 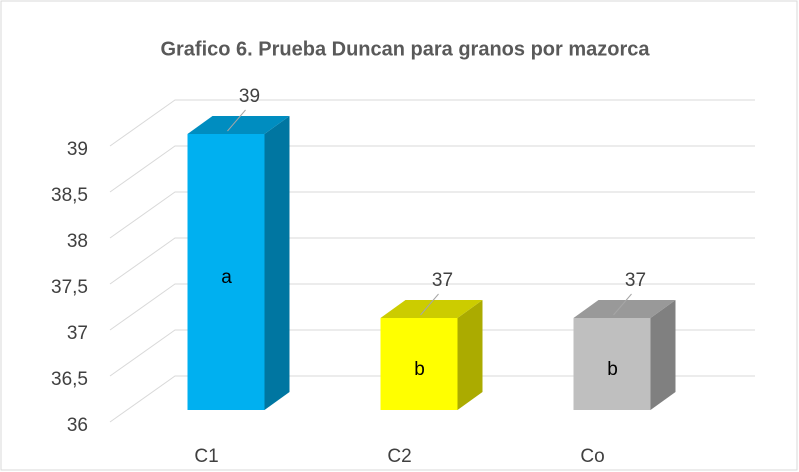 I want to click on x-tick-label: Co, so click(x=592, y=456).